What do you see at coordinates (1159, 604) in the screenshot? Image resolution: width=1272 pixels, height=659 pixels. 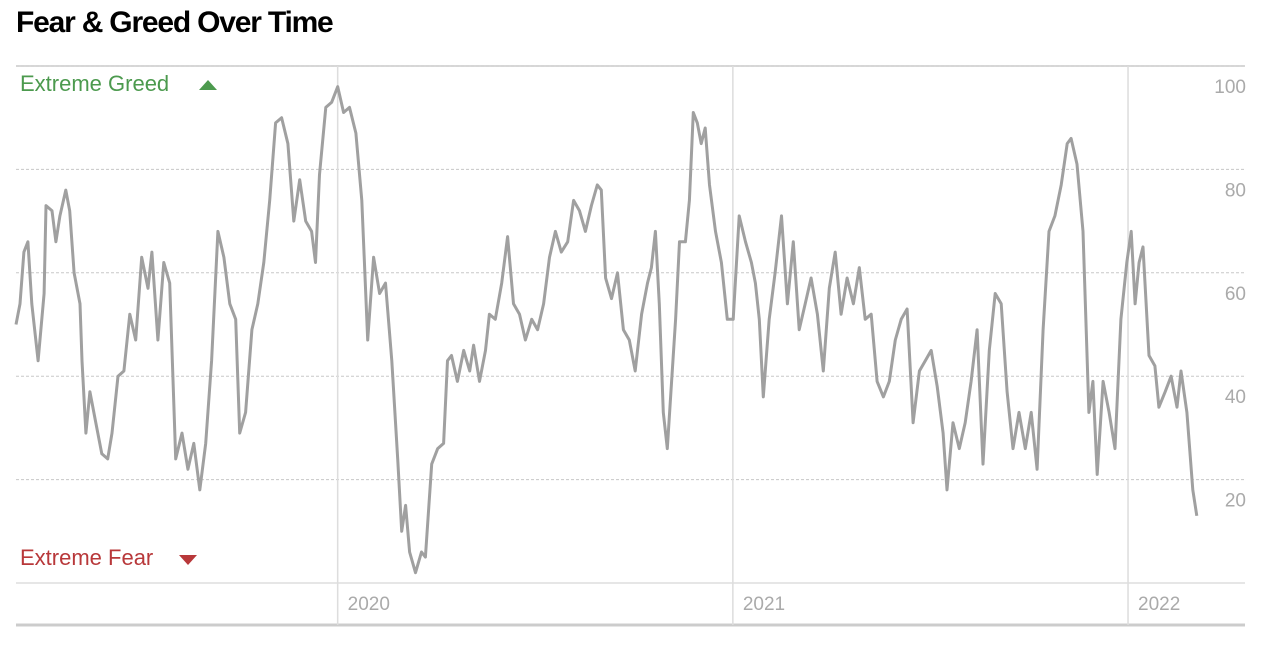 I see `x-tick-label: 2022` at bounding box center [1159, 604].